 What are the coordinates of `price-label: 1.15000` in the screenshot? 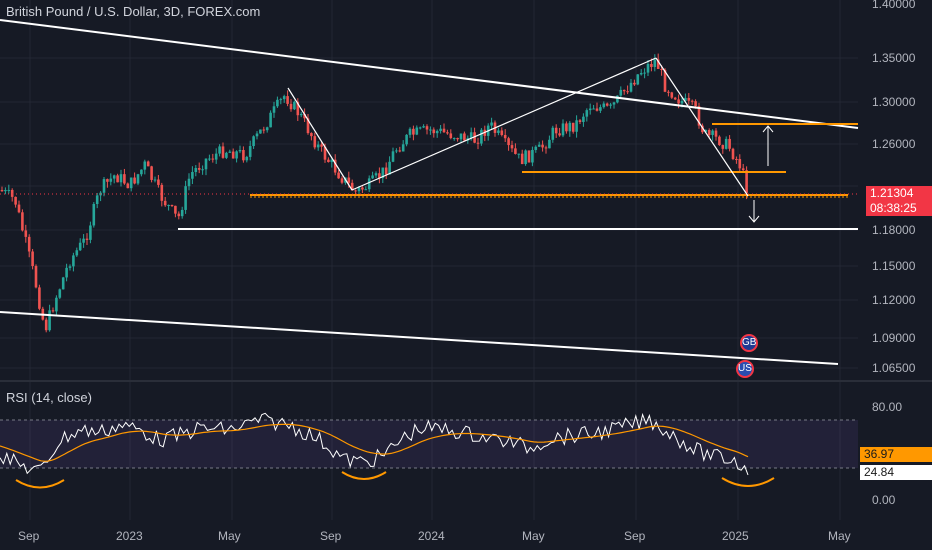 It's located at (894, 266).